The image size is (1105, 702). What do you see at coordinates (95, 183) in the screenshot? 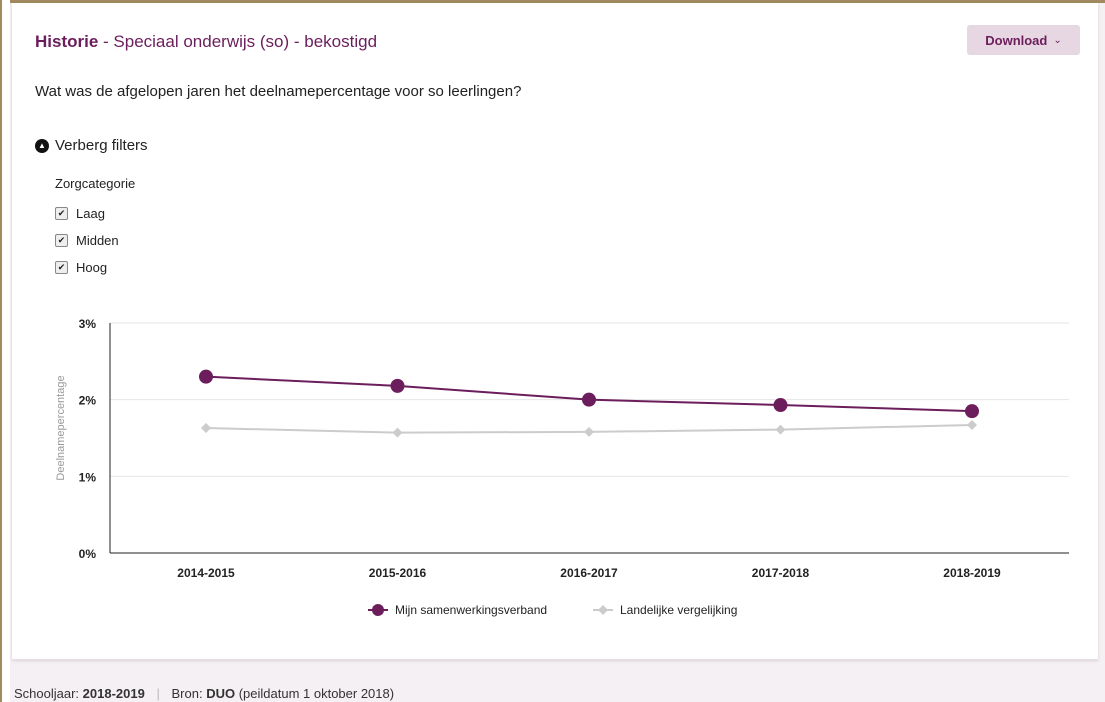
I see `filter-group-label: Zorgcategorie` at bounding box center [95, 183].